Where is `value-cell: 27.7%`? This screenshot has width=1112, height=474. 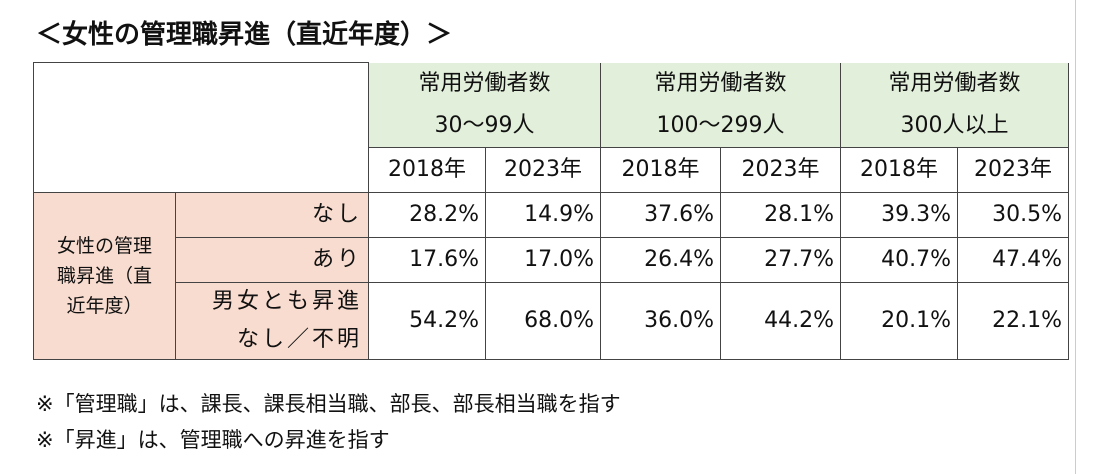
value-cell: 27.7% is located at coordinates (781, 259).